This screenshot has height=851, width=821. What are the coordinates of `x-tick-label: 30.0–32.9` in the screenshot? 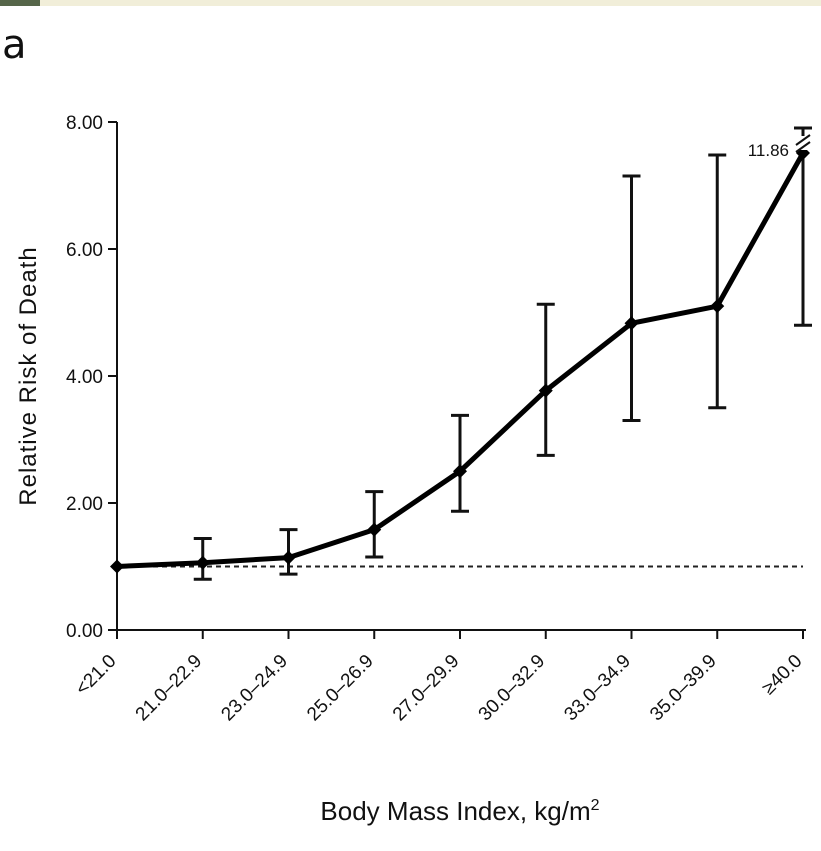 It's located at (512, 688).